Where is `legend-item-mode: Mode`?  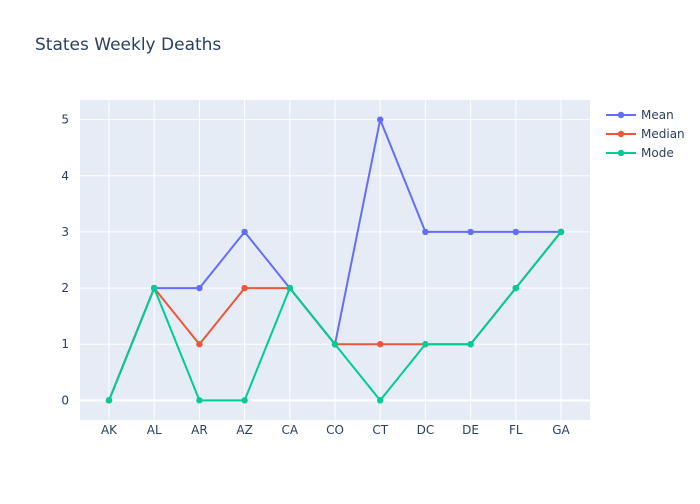 legend-item-mode: Mode is located at coordinates (640, 153).